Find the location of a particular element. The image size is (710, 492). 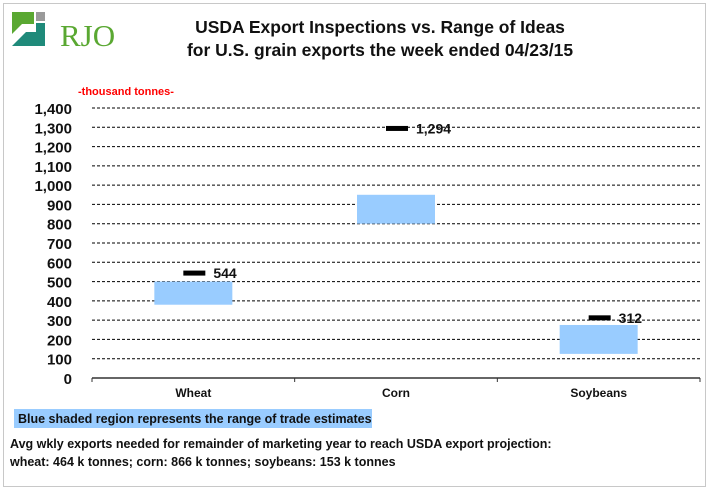

y-tick-label: 1,000 is located at coordinates (53, 186).